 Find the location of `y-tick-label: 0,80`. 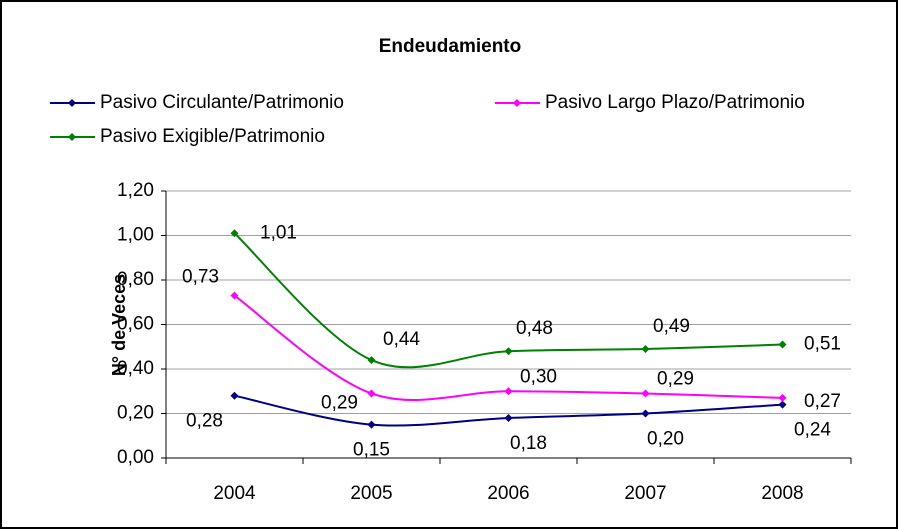

y-tick-label: 0,80 is located at coordinates (135, 279).